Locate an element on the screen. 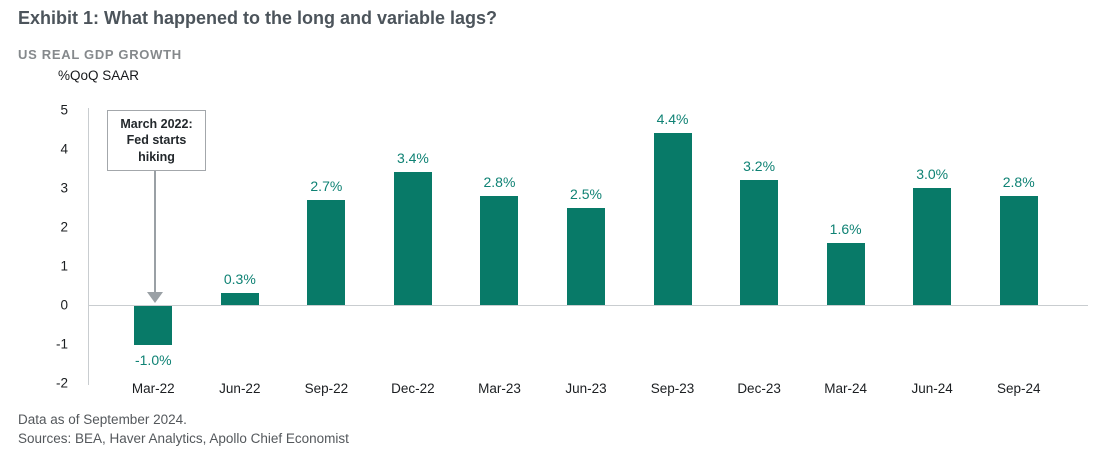 Image resolution: width=1098 pixels, height=459 pixels. y-tick-label: 2 is located at coordinates (64, 227).